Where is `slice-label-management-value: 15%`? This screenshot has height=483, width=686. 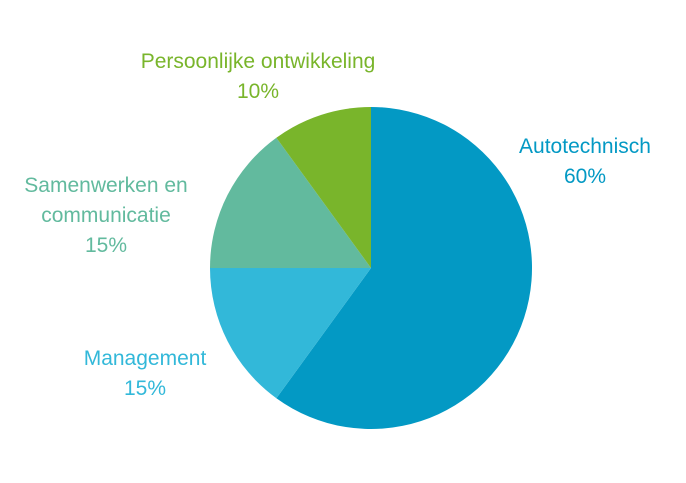 slice-label-management-value: 15% is located at coordinates (145, 388).